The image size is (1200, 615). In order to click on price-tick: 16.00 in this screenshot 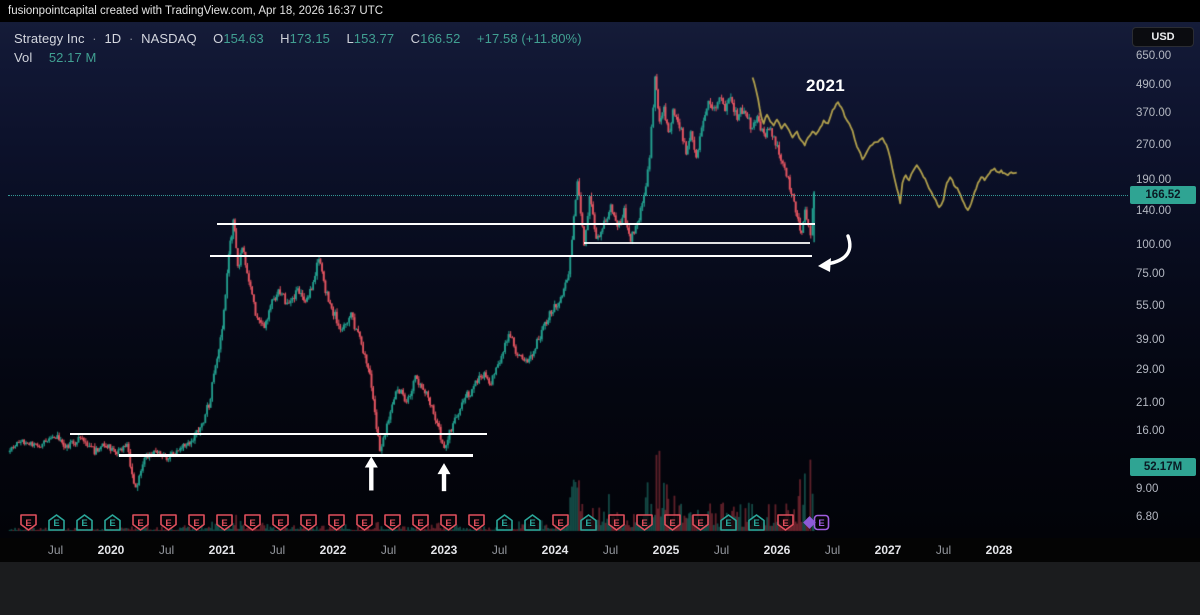, I will do `click(1150, 430)`.